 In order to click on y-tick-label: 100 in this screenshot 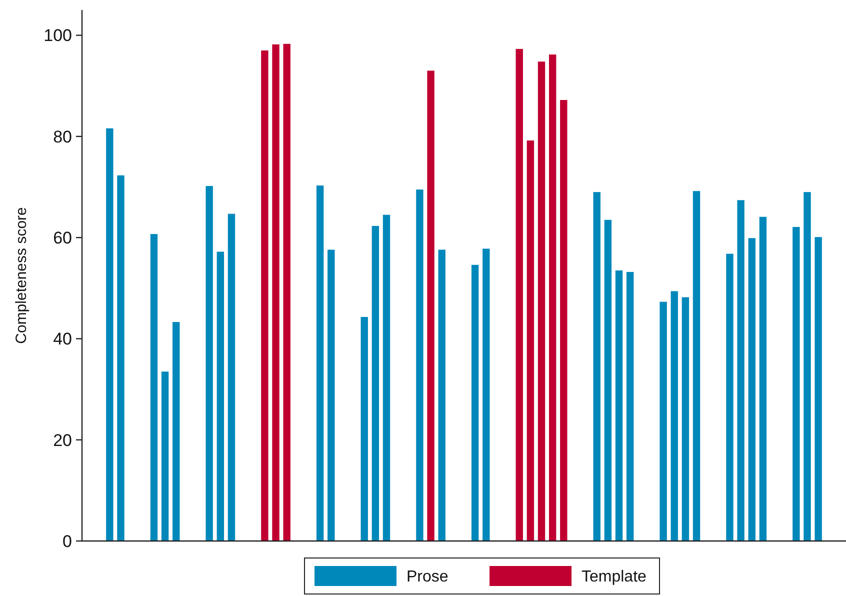, I will do `click(58, 36)`.